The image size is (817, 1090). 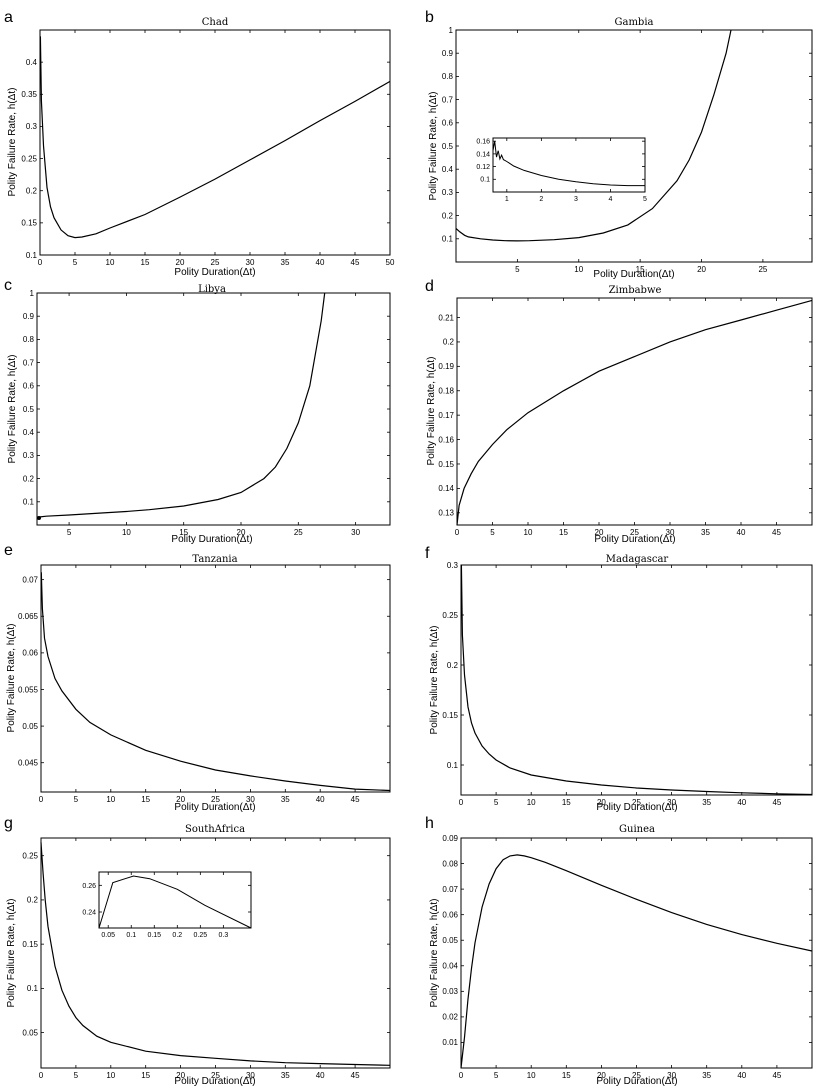 I want to click on inset-axis-g-x-tick-label: 0.25, so click(x=201, y=935).